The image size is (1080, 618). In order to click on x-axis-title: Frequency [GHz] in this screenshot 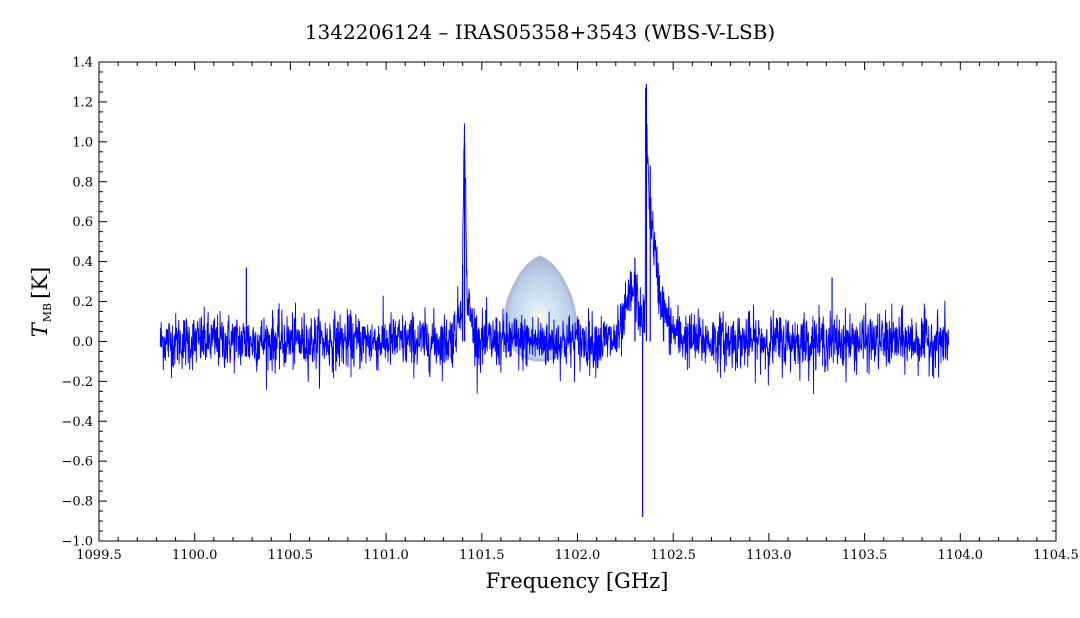, I will do `click(577, 581)`.